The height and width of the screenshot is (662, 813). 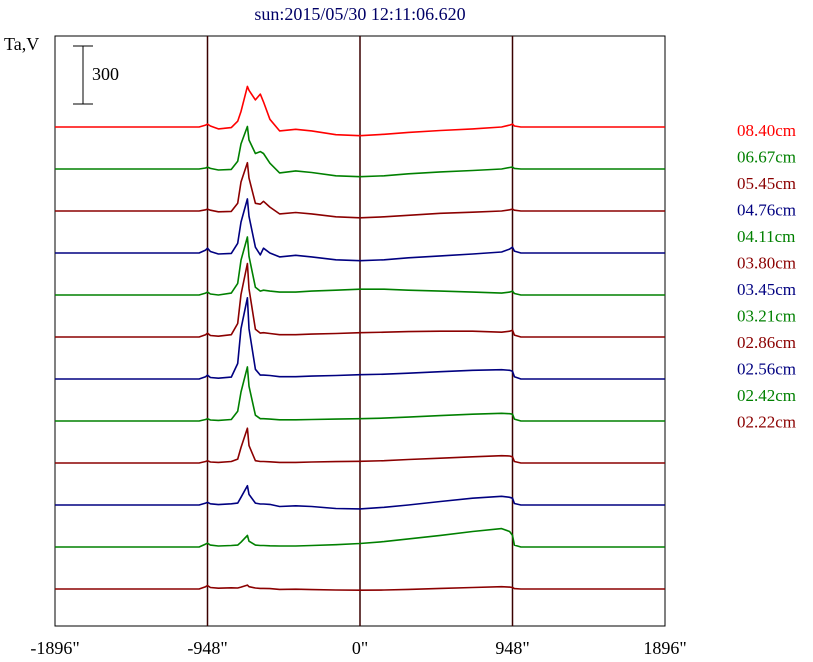 What do you see at coordinates (766, 369) in the screenshot?
I see `legend-entry: 02.56cm` at bounding box center [766, 369].